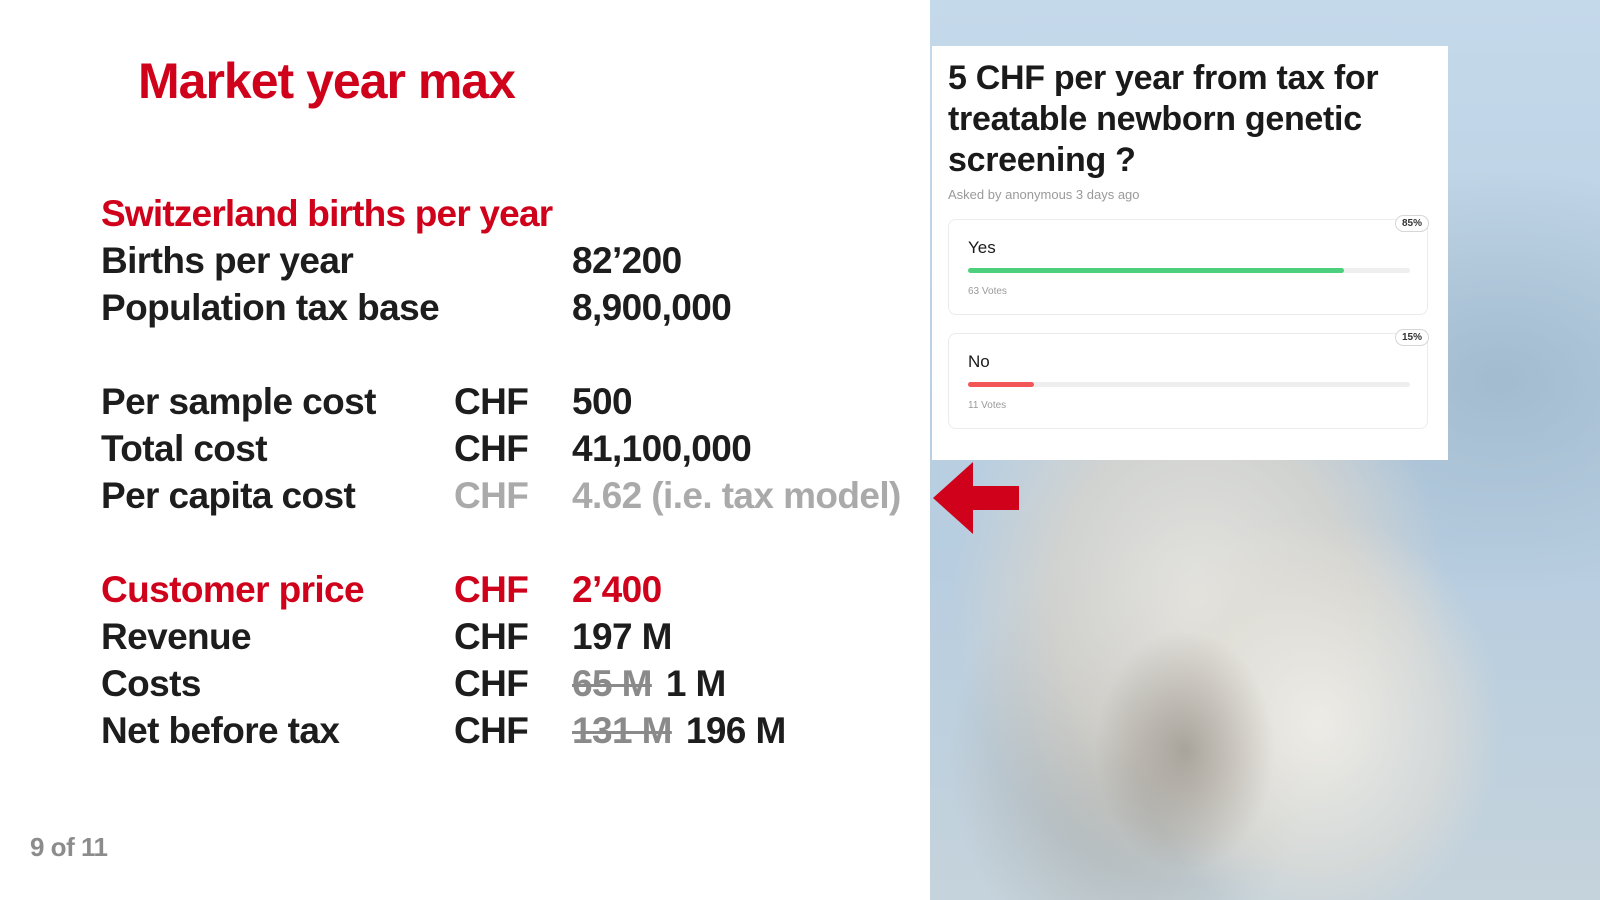  I want to click on background-cloth, so click(1365, 680).